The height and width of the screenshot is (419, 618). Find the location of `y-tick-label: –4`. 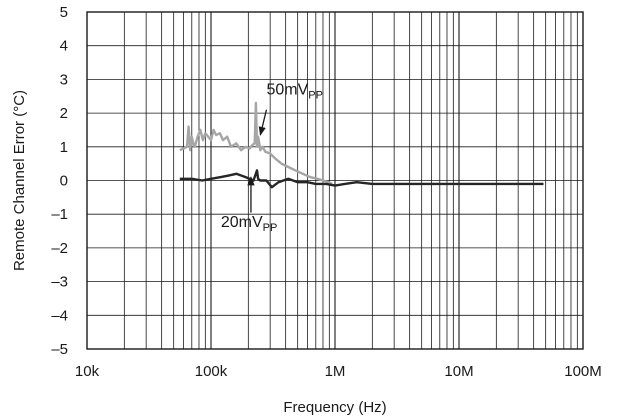

y-tick-label: –4 is located at coordinates (59, 315).